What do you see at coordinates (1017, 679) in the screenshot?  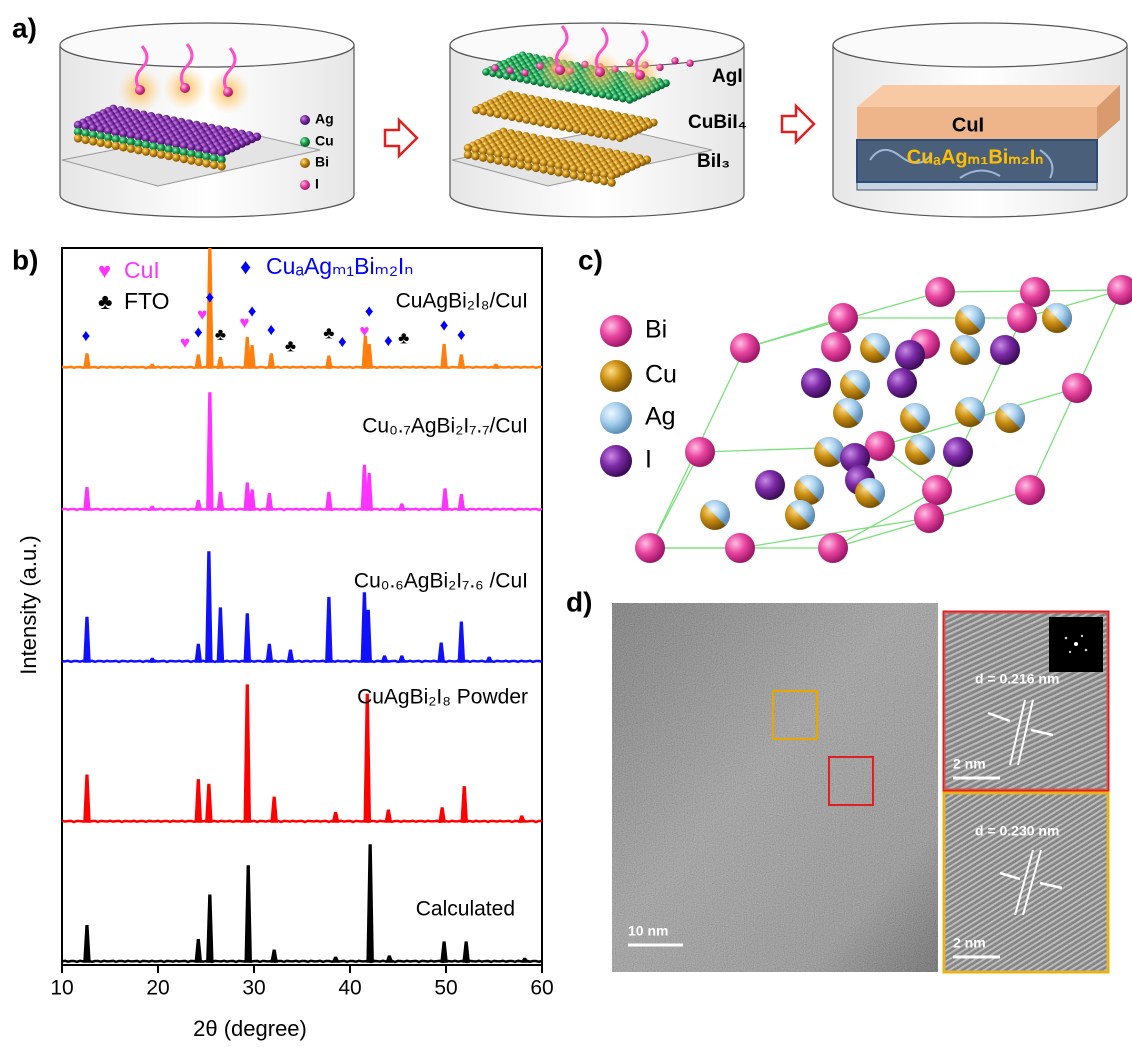 I see `d-spacing-label: d = 0.216 nm` at bounding box center [1017, 679].